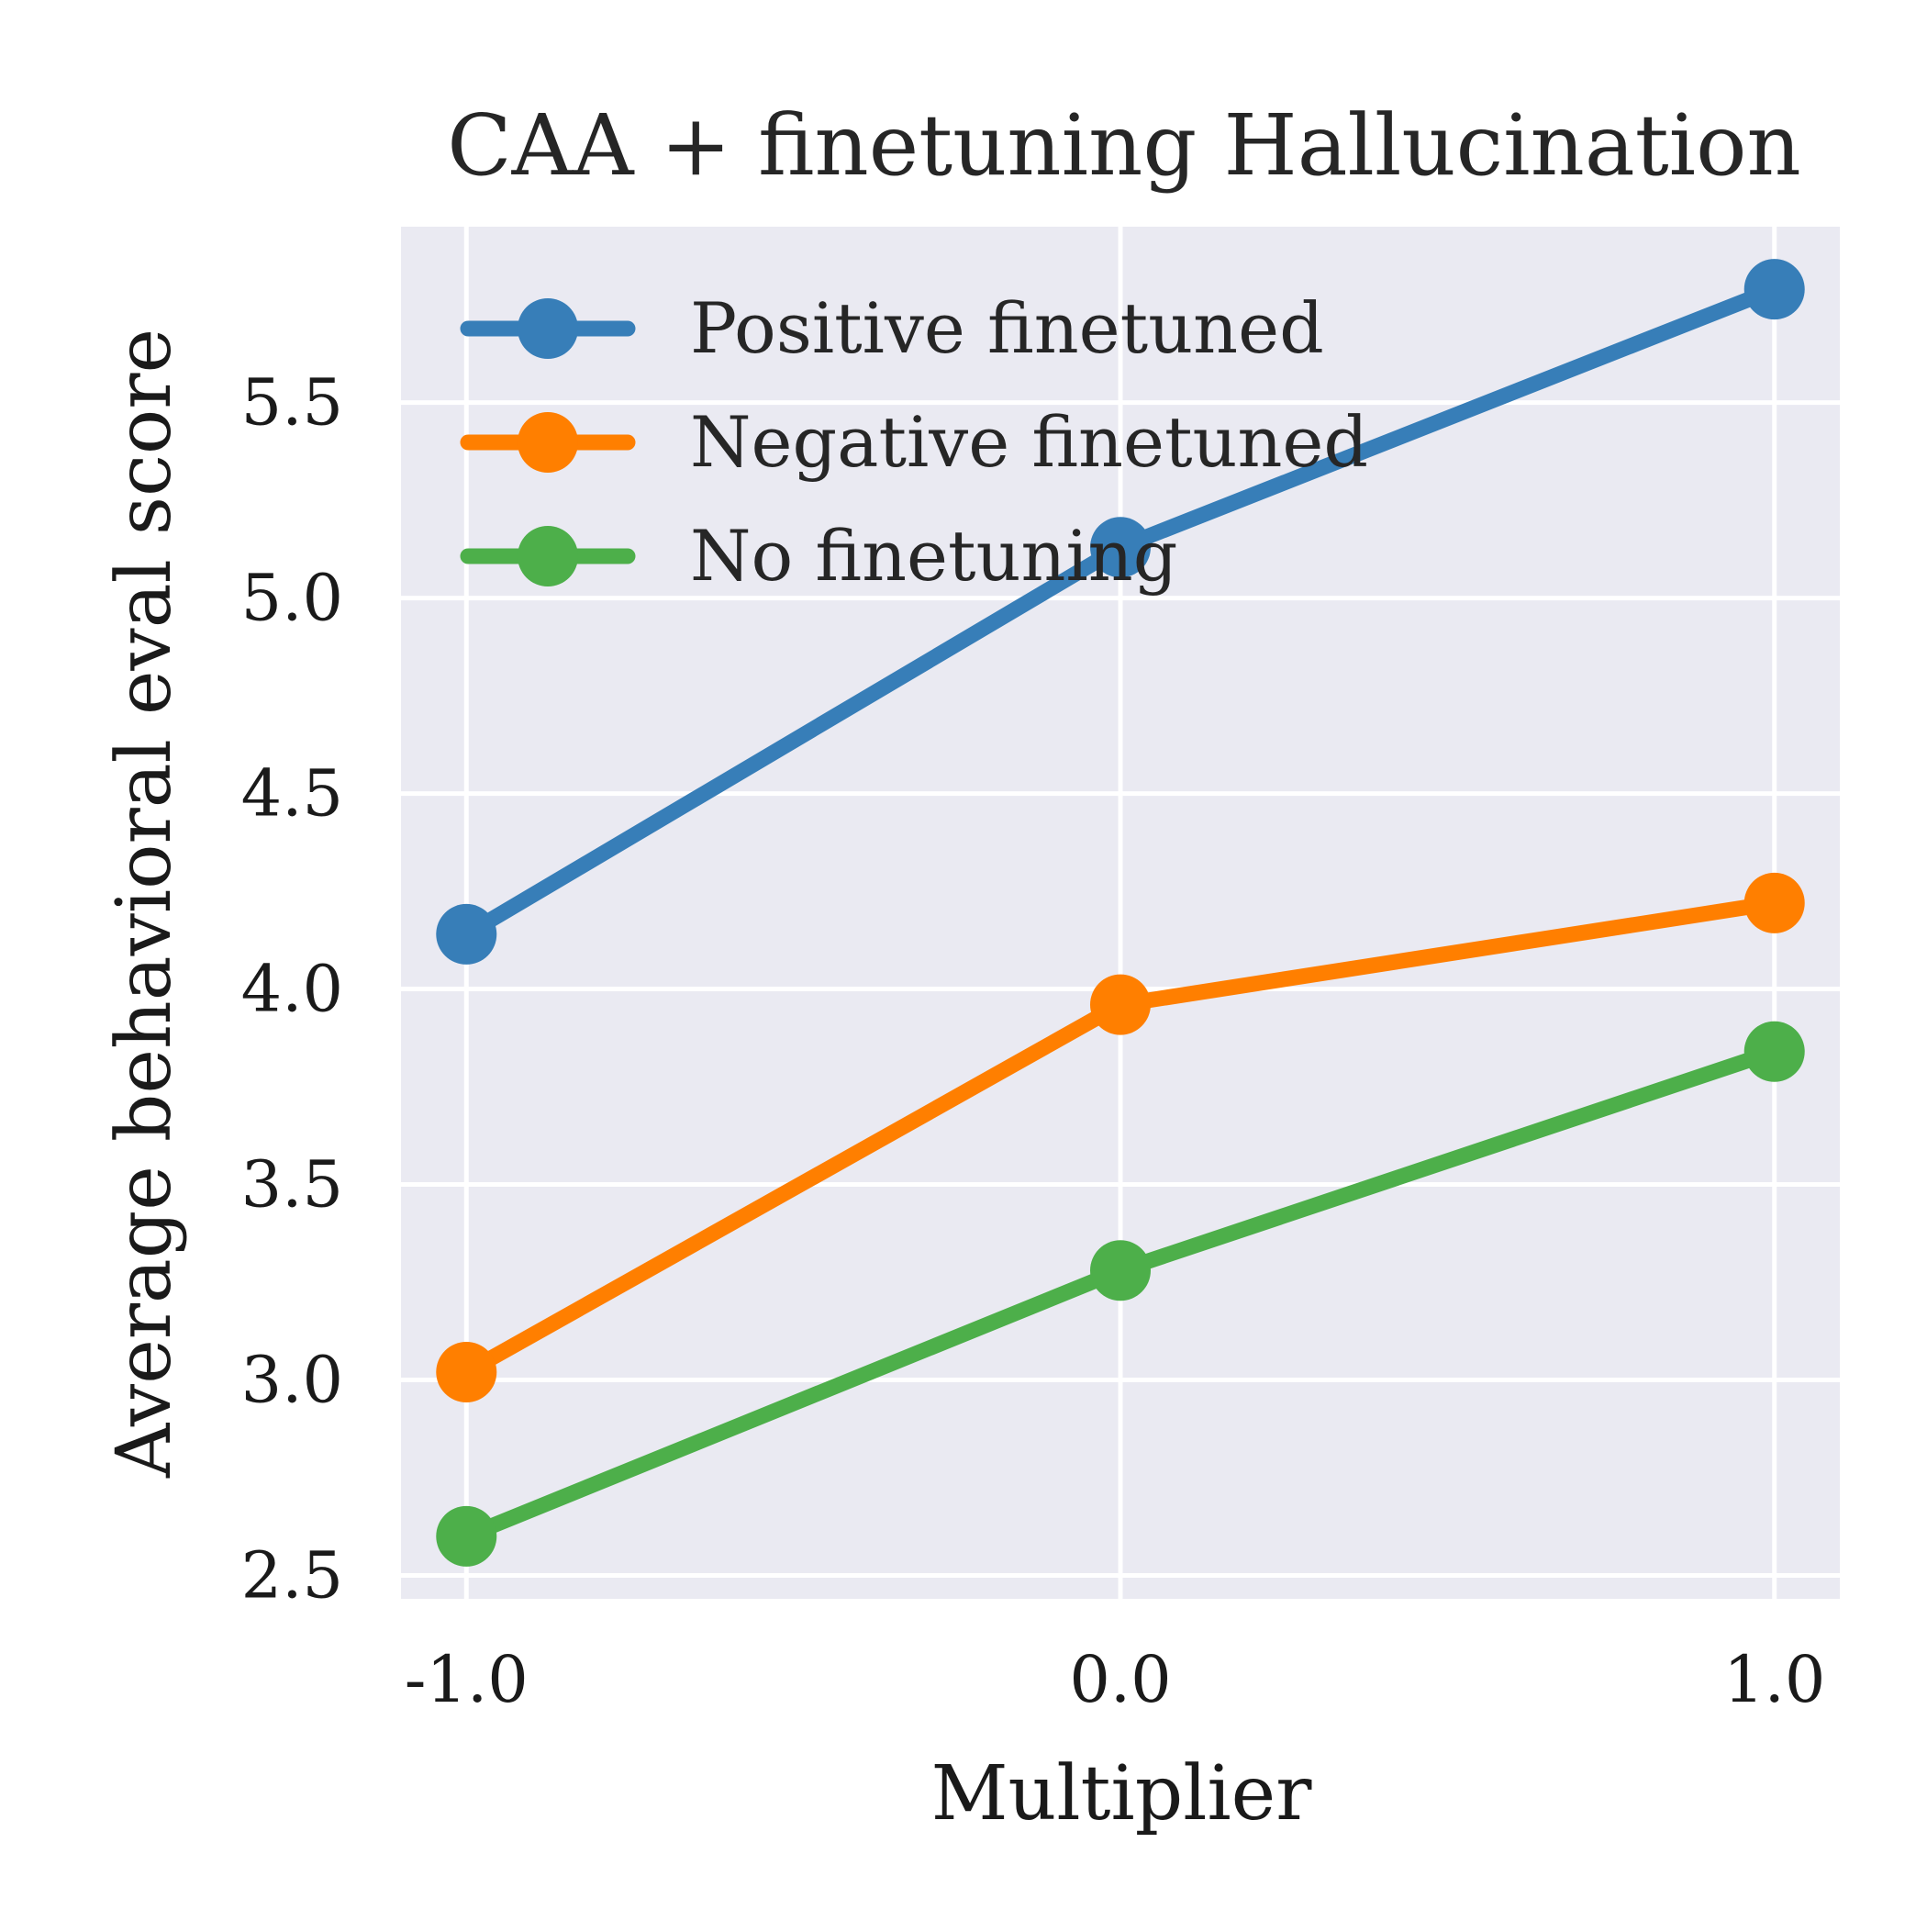  I want to click on x-axis-ticks: -1.0 0.0 1.0, so click(1115, 1679).